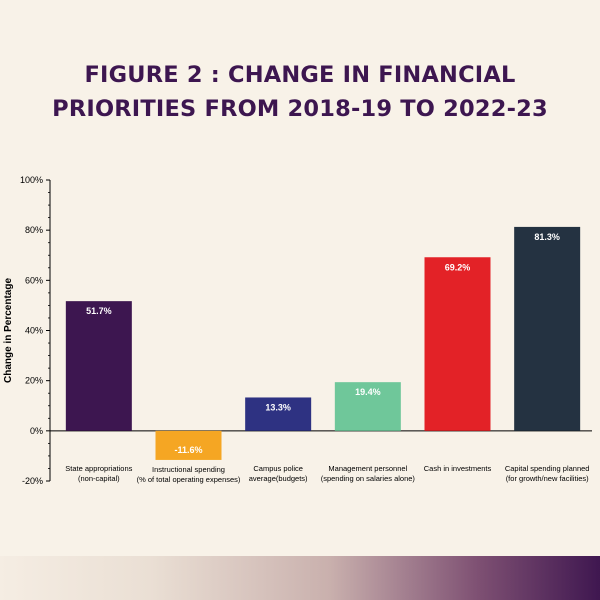 This screenshot has width=600, height=600. I want to click on y-tick-label: -20%, so click(32, 481).